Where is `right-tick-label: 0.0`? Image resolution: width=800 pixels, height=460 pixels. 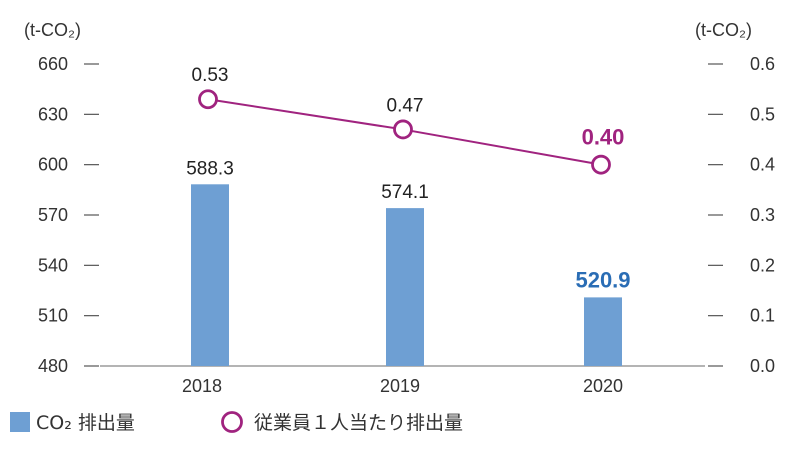
right-tick-label: 0.0 is located at coordinates (762, 366).